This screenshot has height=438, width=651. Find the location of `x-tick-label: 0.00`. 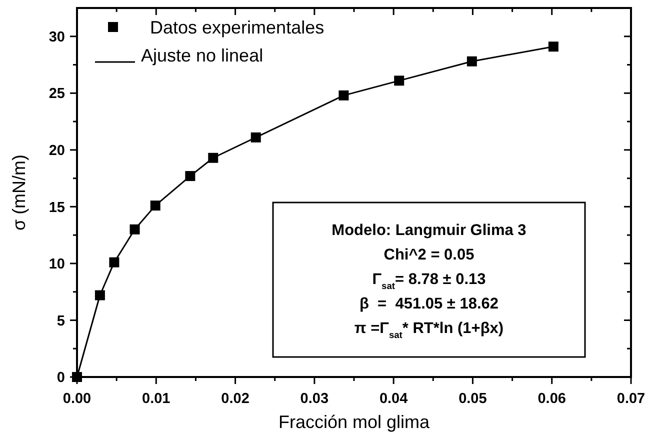

x-tick-label: 0.00 is located at coordinates (77, 399).